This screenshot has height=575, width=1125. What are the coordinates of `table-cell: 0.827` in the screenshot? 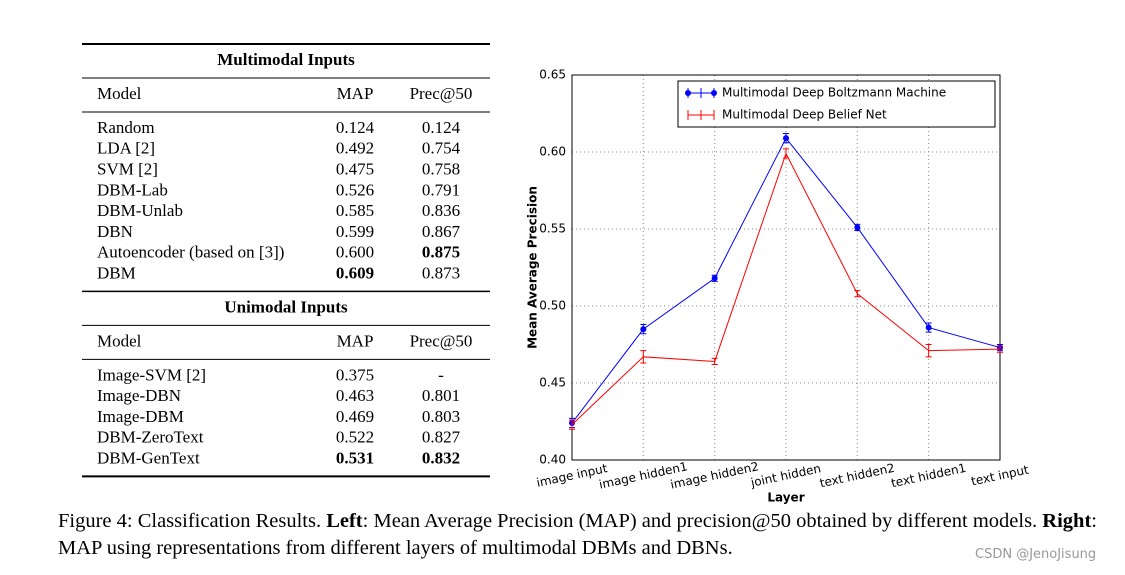 It's located at (441, 437).